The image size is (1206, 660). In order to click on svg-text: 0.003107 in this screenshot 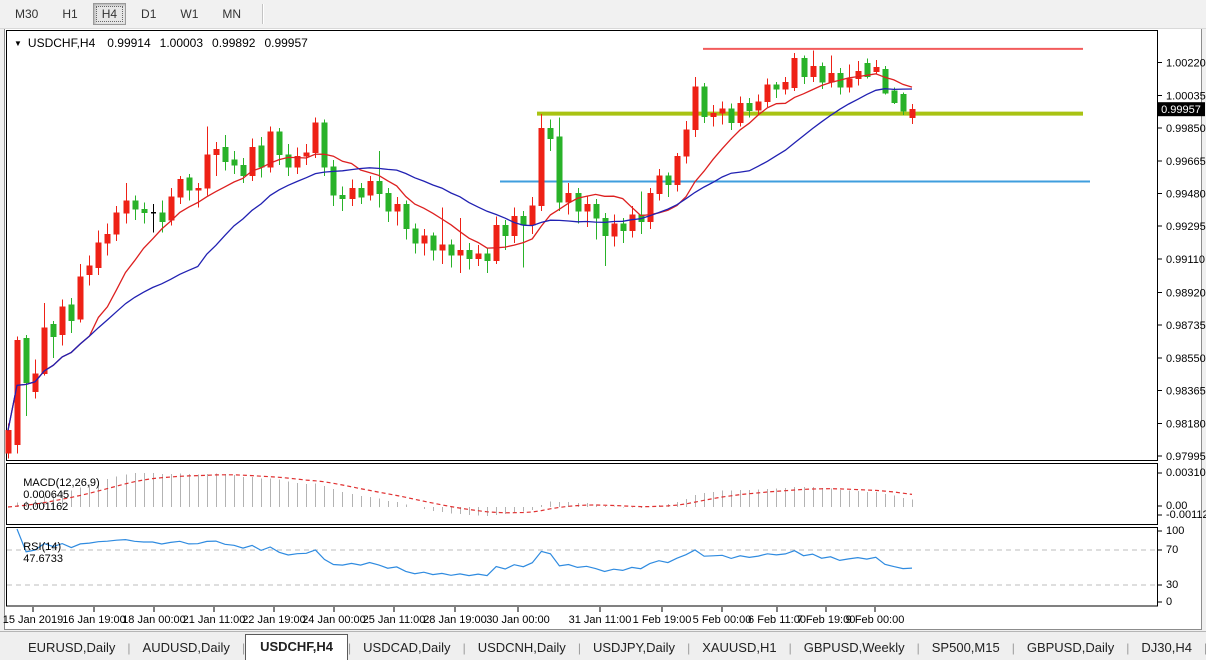, I will do `click(1186, 473)`.